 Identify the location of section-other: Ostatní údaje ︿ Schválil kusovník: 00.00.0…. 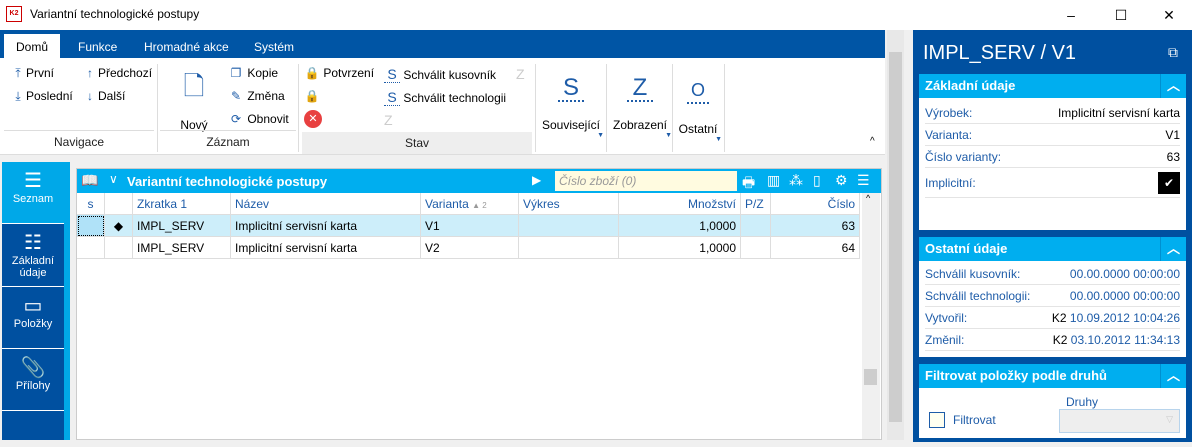
(1052, 297).